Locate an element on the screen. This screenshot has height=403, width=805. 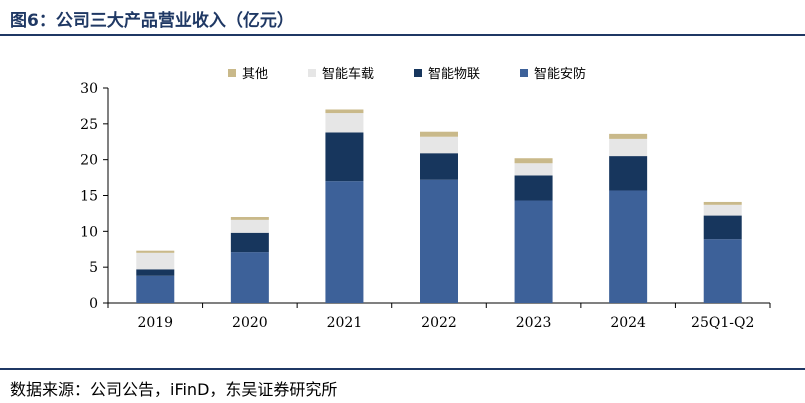
legend-label: 智能物联 is located at coordinates (454, 74).